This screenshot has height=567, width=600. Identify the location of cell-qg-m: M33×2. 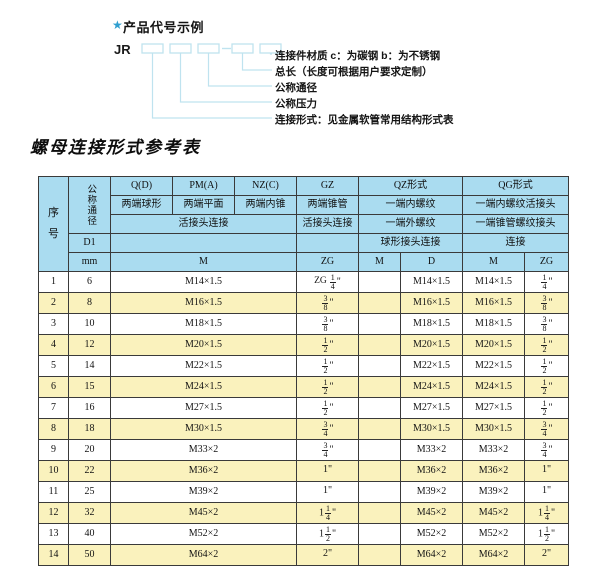
(493, 450).